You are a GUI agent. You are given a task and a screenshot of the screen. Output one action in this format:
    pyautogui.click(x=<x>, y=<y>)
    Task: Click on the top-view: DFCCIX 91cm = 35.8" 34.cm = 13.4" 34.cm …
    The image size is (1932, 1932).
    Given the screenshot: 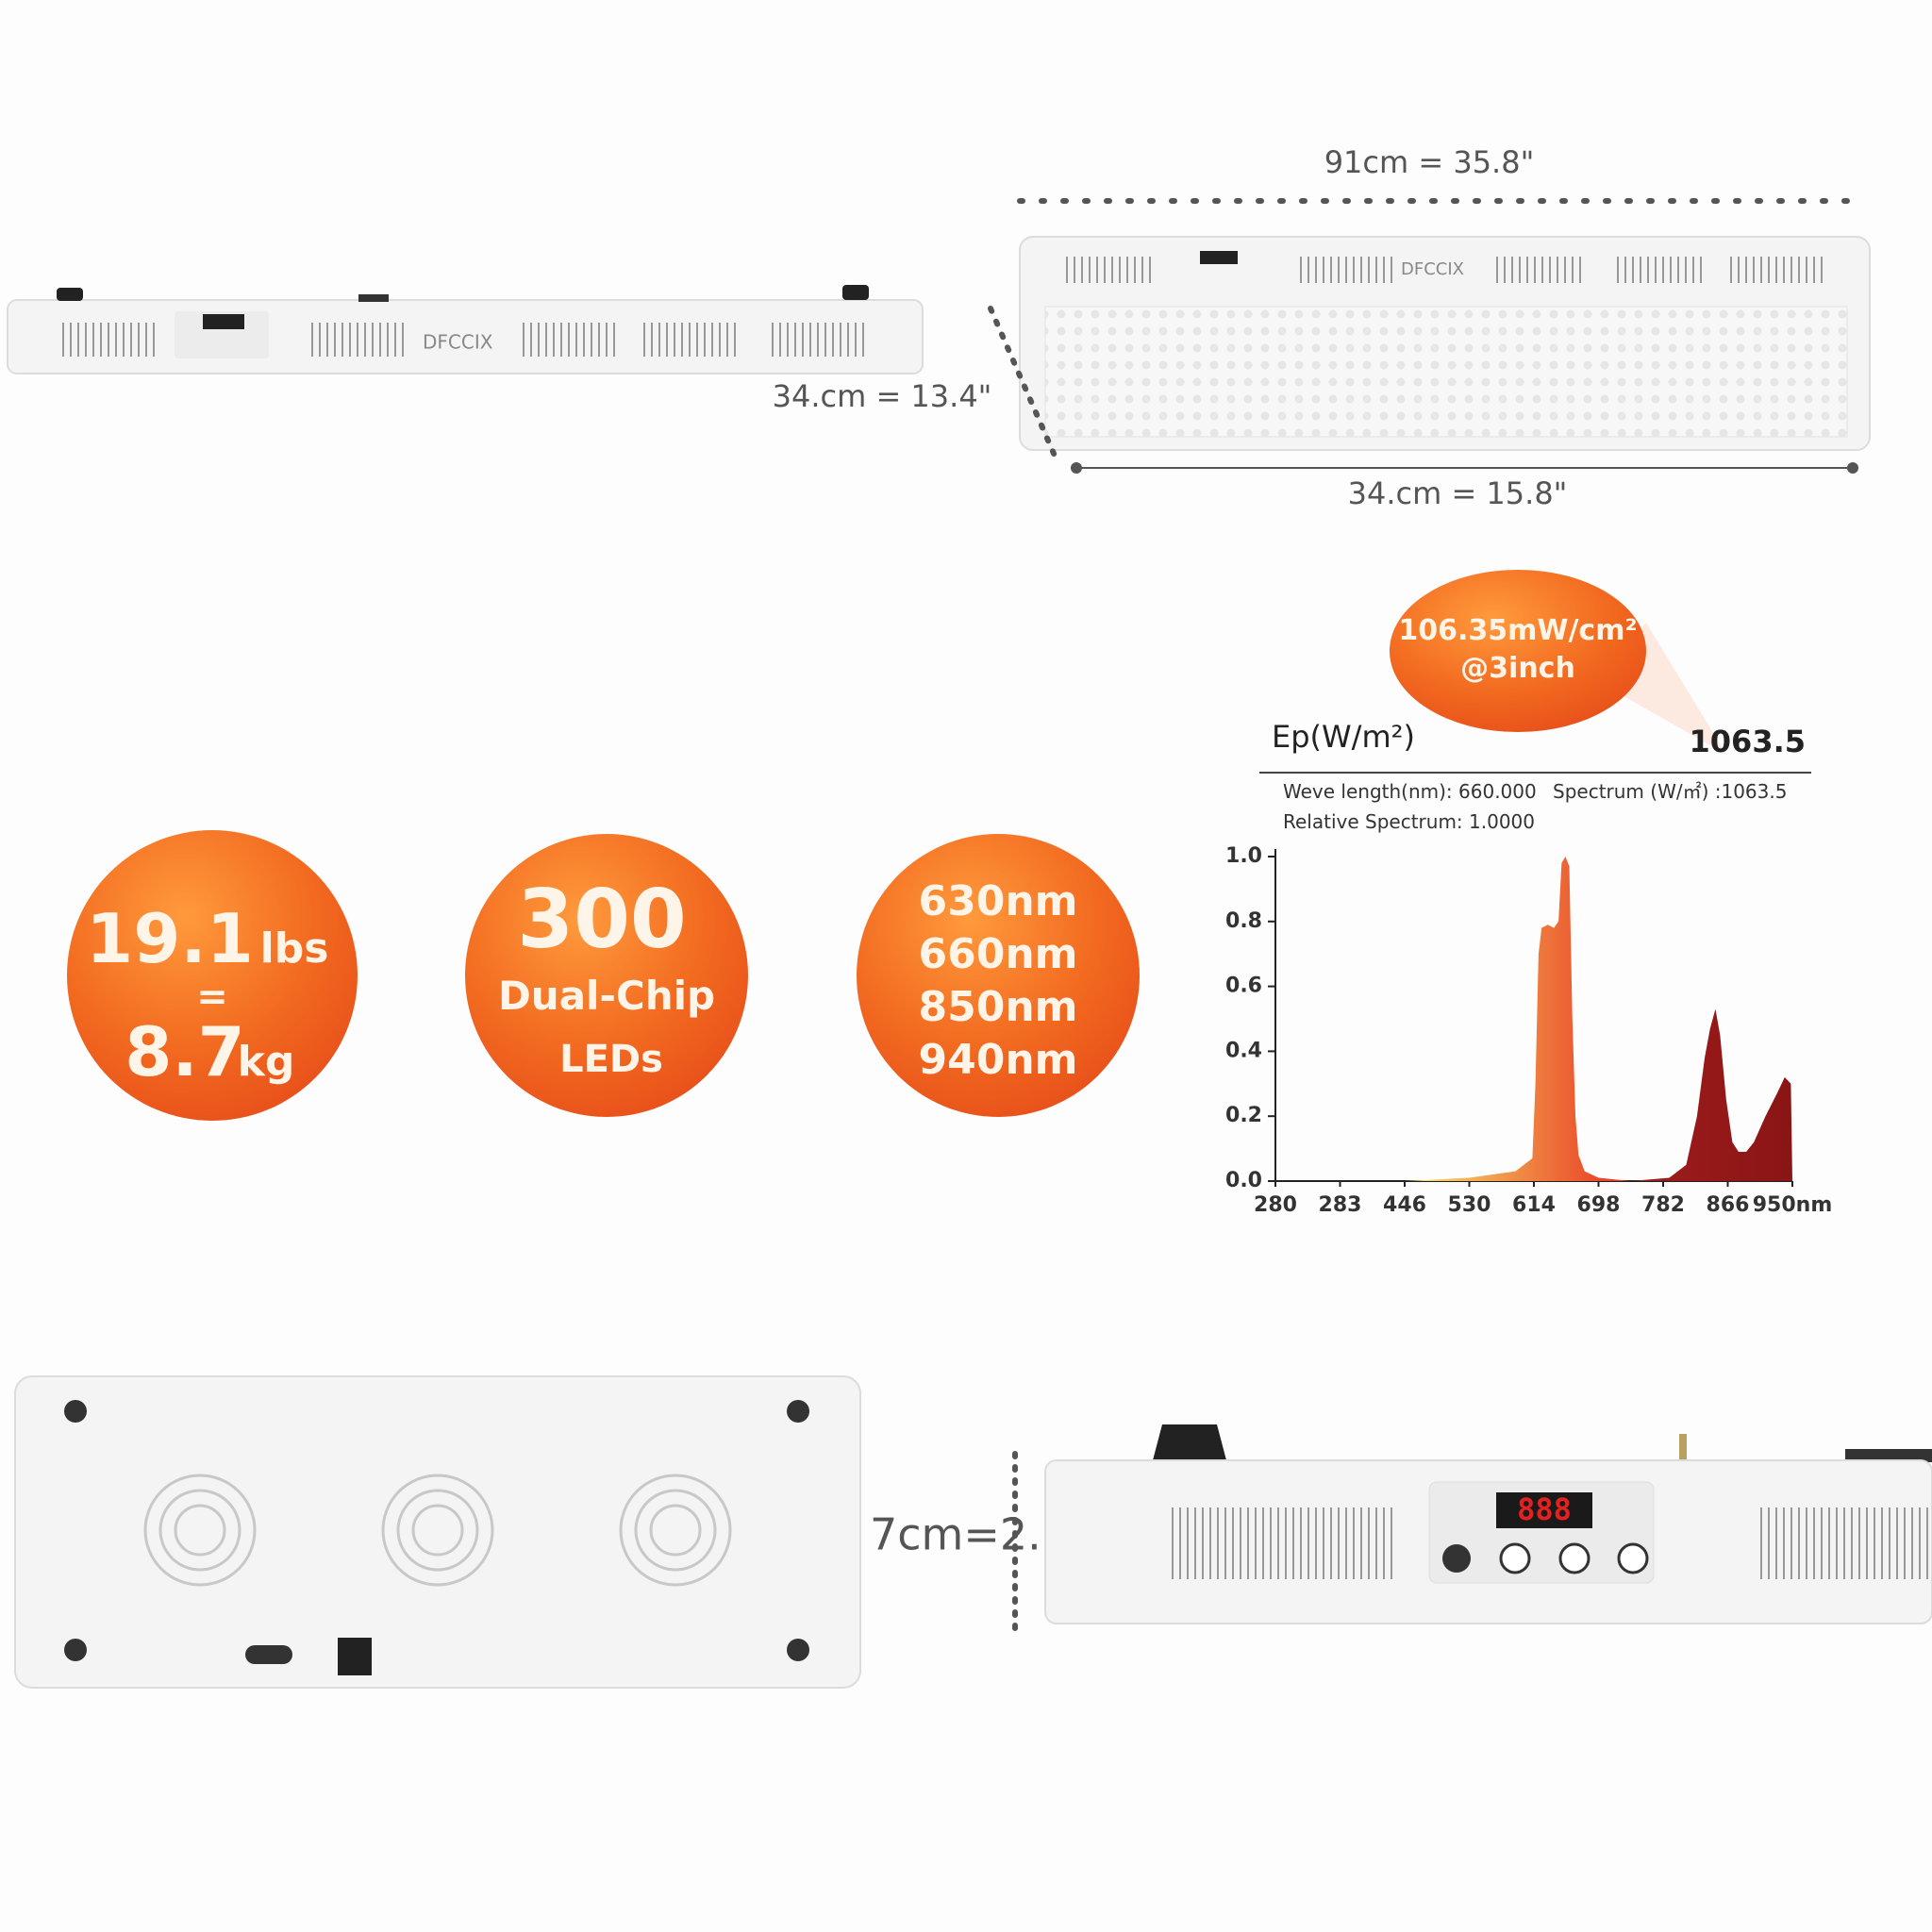 What is the action you would take?
    pyautogui.click(x=1322, y=328)
    